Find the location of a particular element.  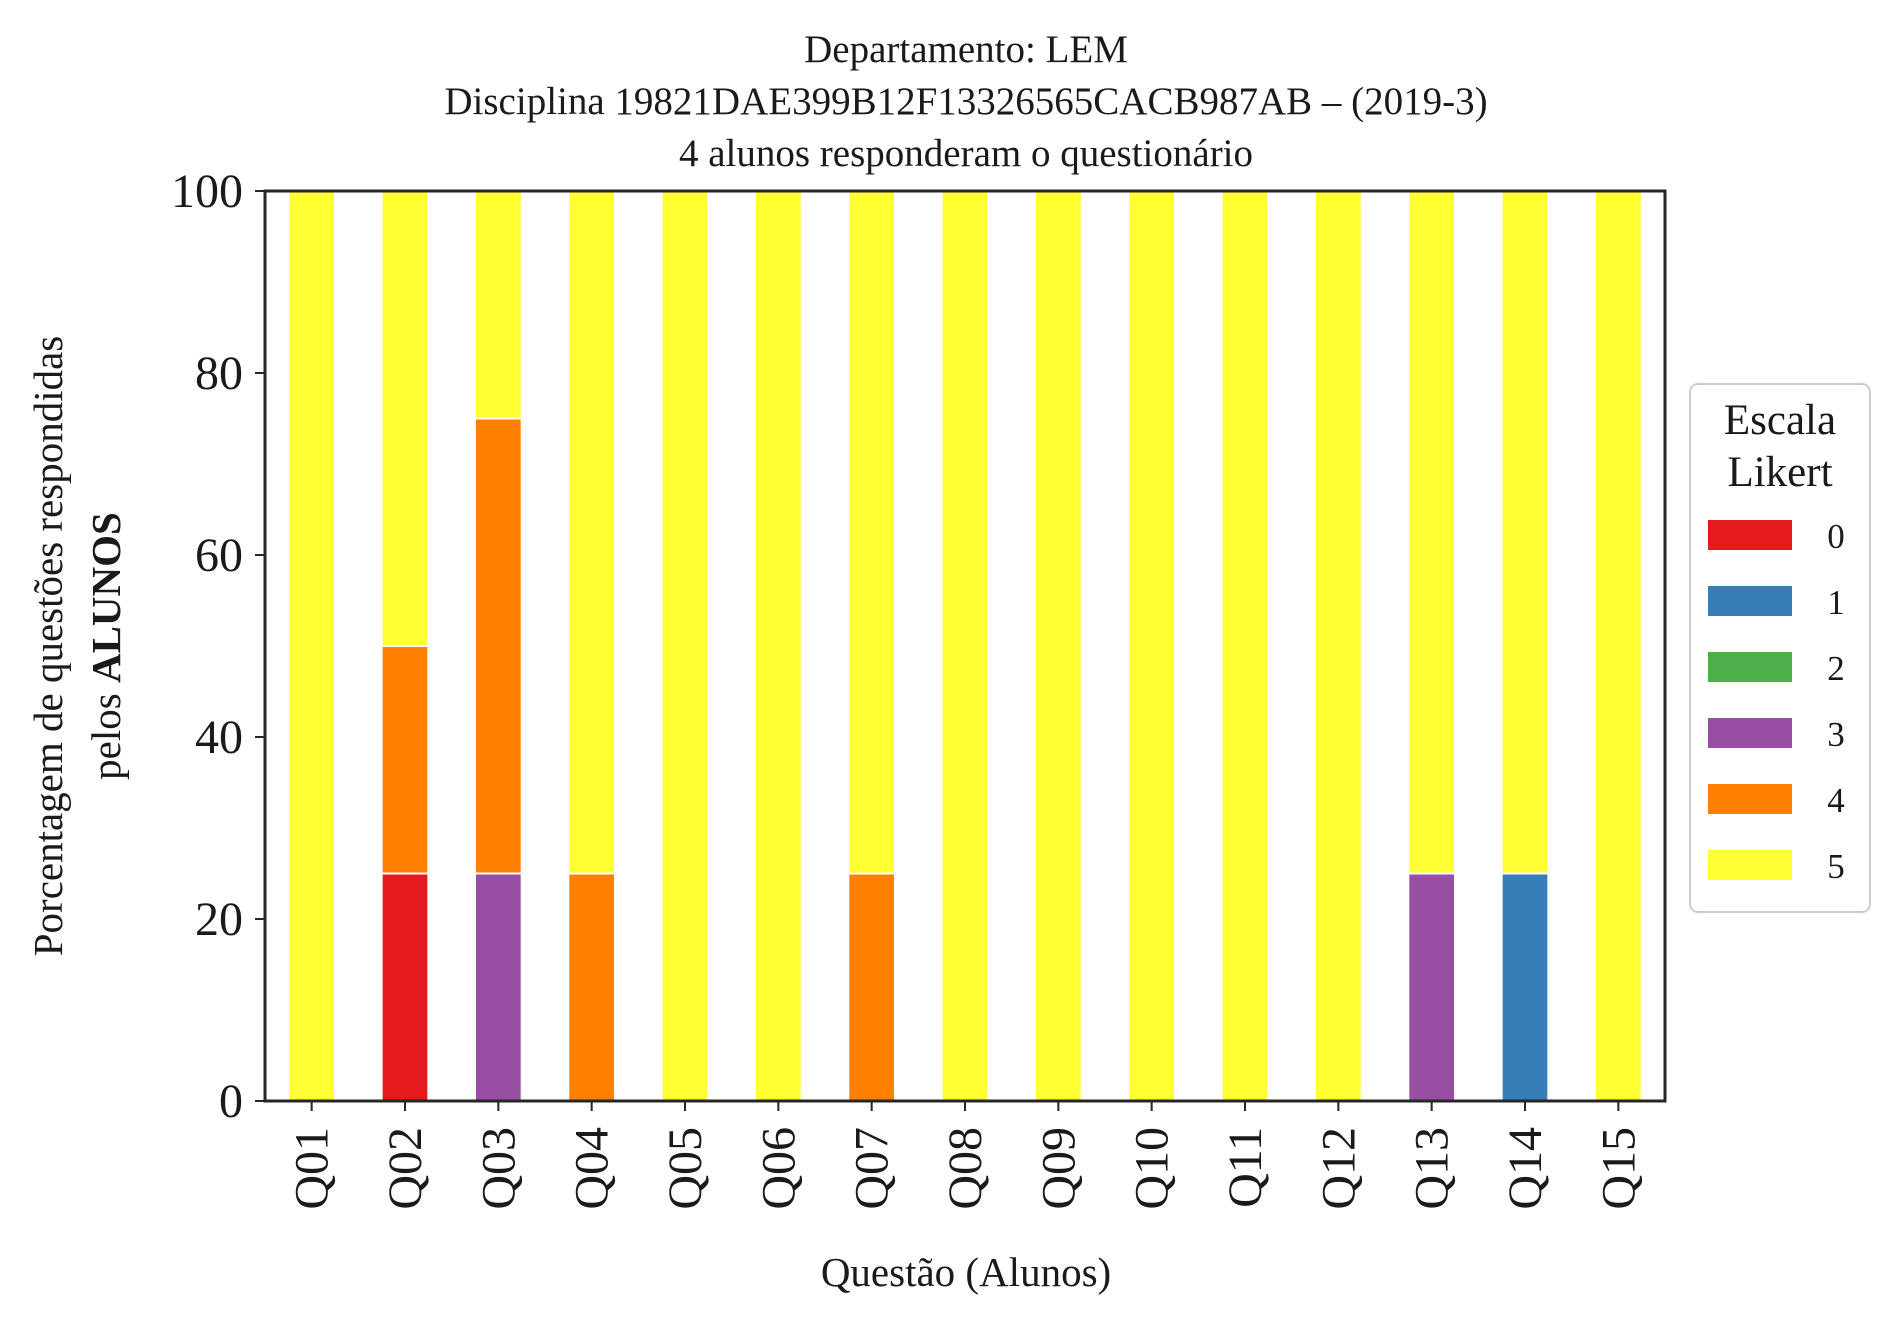

x-tick-label-q07: Q07 is located at coordinates (872, 1168).